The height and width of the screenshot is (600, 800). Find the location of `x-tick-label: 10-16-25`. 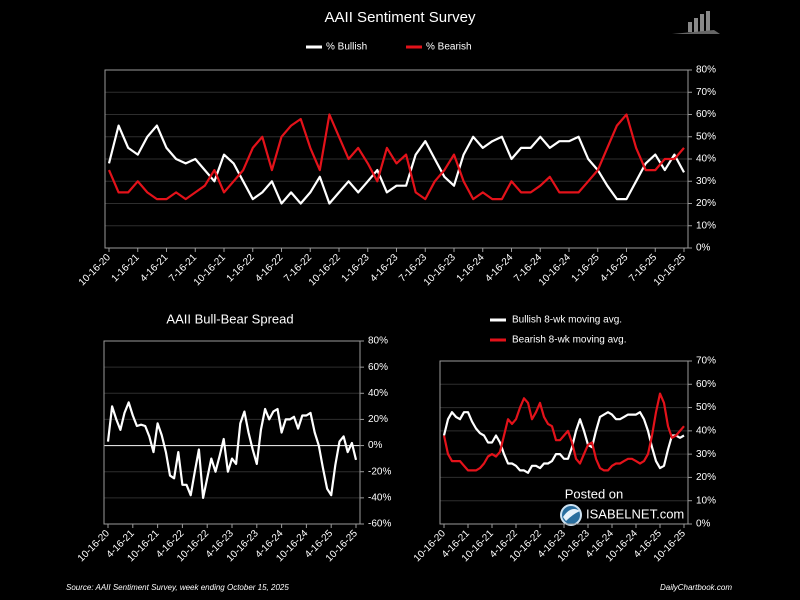

x-tick-label: 10-16-25 is located at coordinates (670, 270).